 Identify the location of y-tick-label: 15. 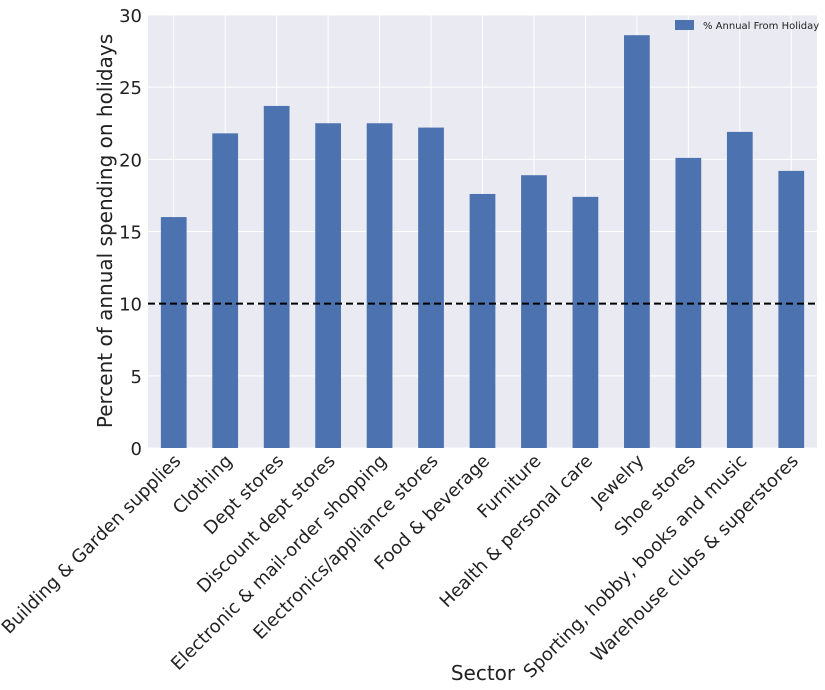
(130, 233).